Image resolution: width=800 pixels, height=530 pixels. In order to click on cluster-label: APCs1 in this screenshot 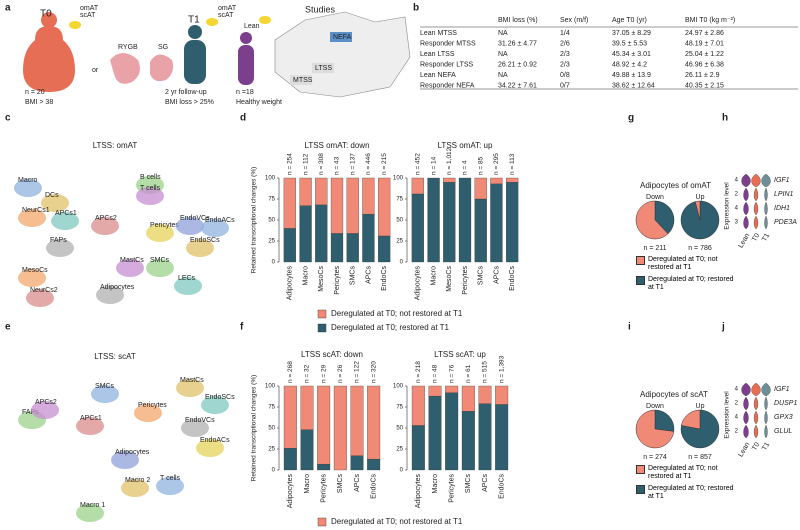, I will do `click(91, 418)`.